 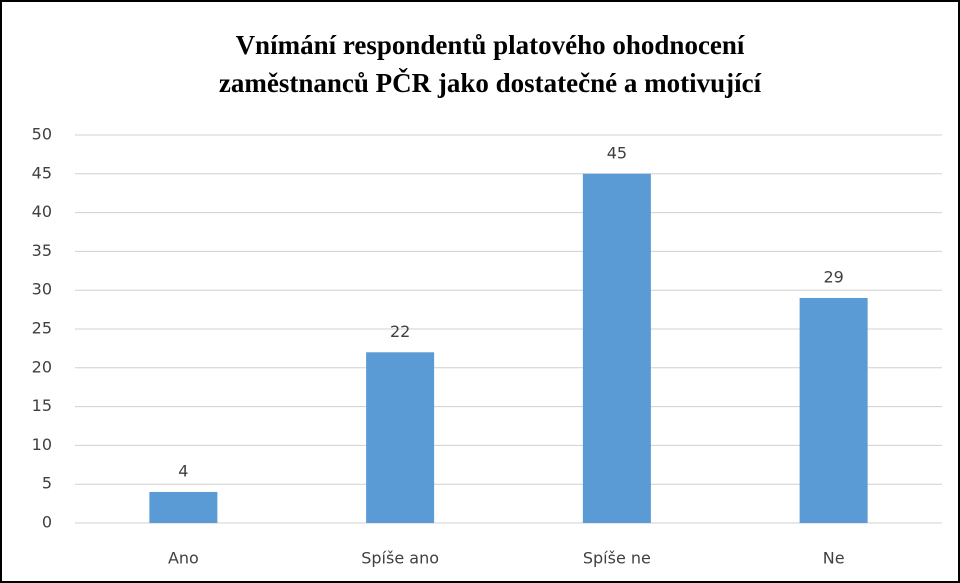 I want to click on y-tick-label: 25, so click(x=42, y=328).